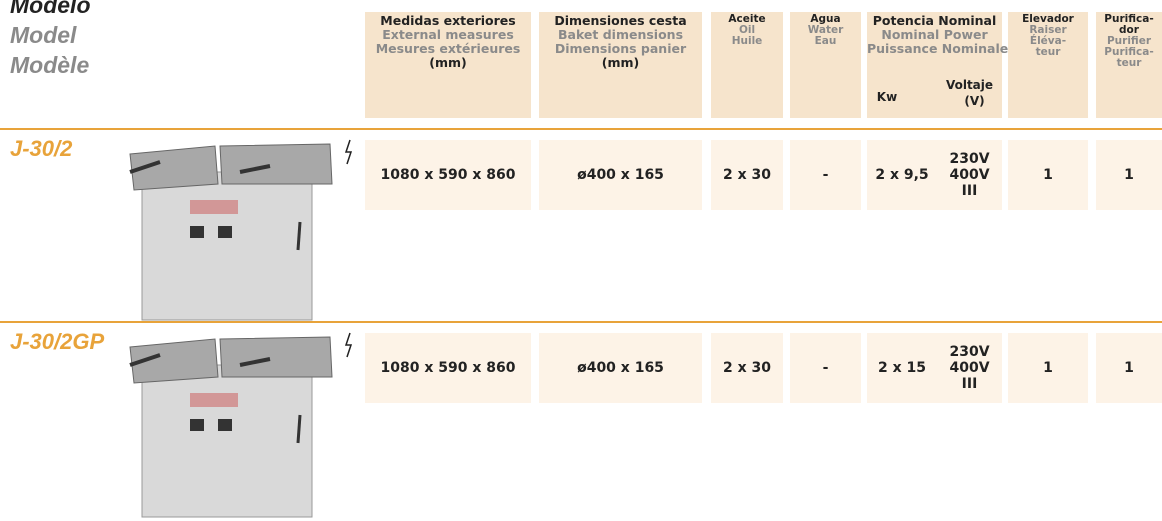 Image resolution: width=1162 pixels, height=521 pixels. Describe the element at coordinates (887, 97) in the screenshot. I see `header-unit: Kw` at that location.